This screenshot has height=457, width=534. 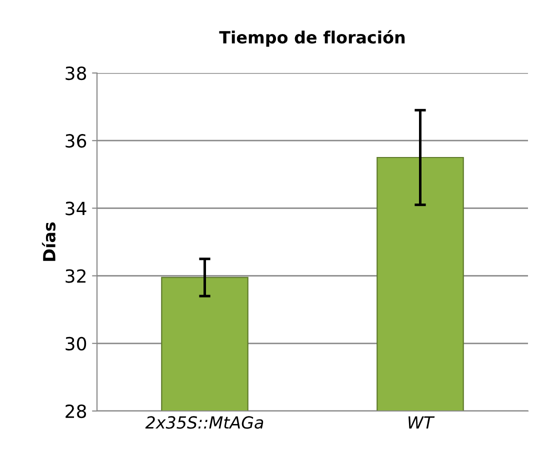 What do you see at coordinates (76, 343) in the screenshot?
I see `y-tick-label: 30` at bounding box center [76, 343].